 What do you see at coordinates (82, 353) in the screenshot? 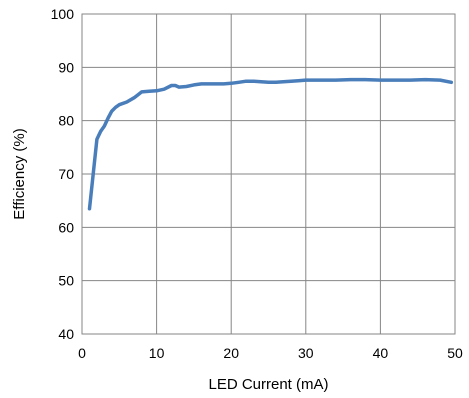
I see `x-tick-label: 0` at bounding box center [82, 353].